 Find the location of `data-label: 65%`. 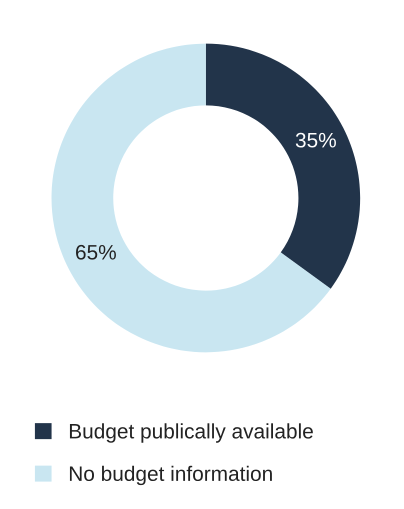

data-label: 65% is located at coordinates (96, 252).